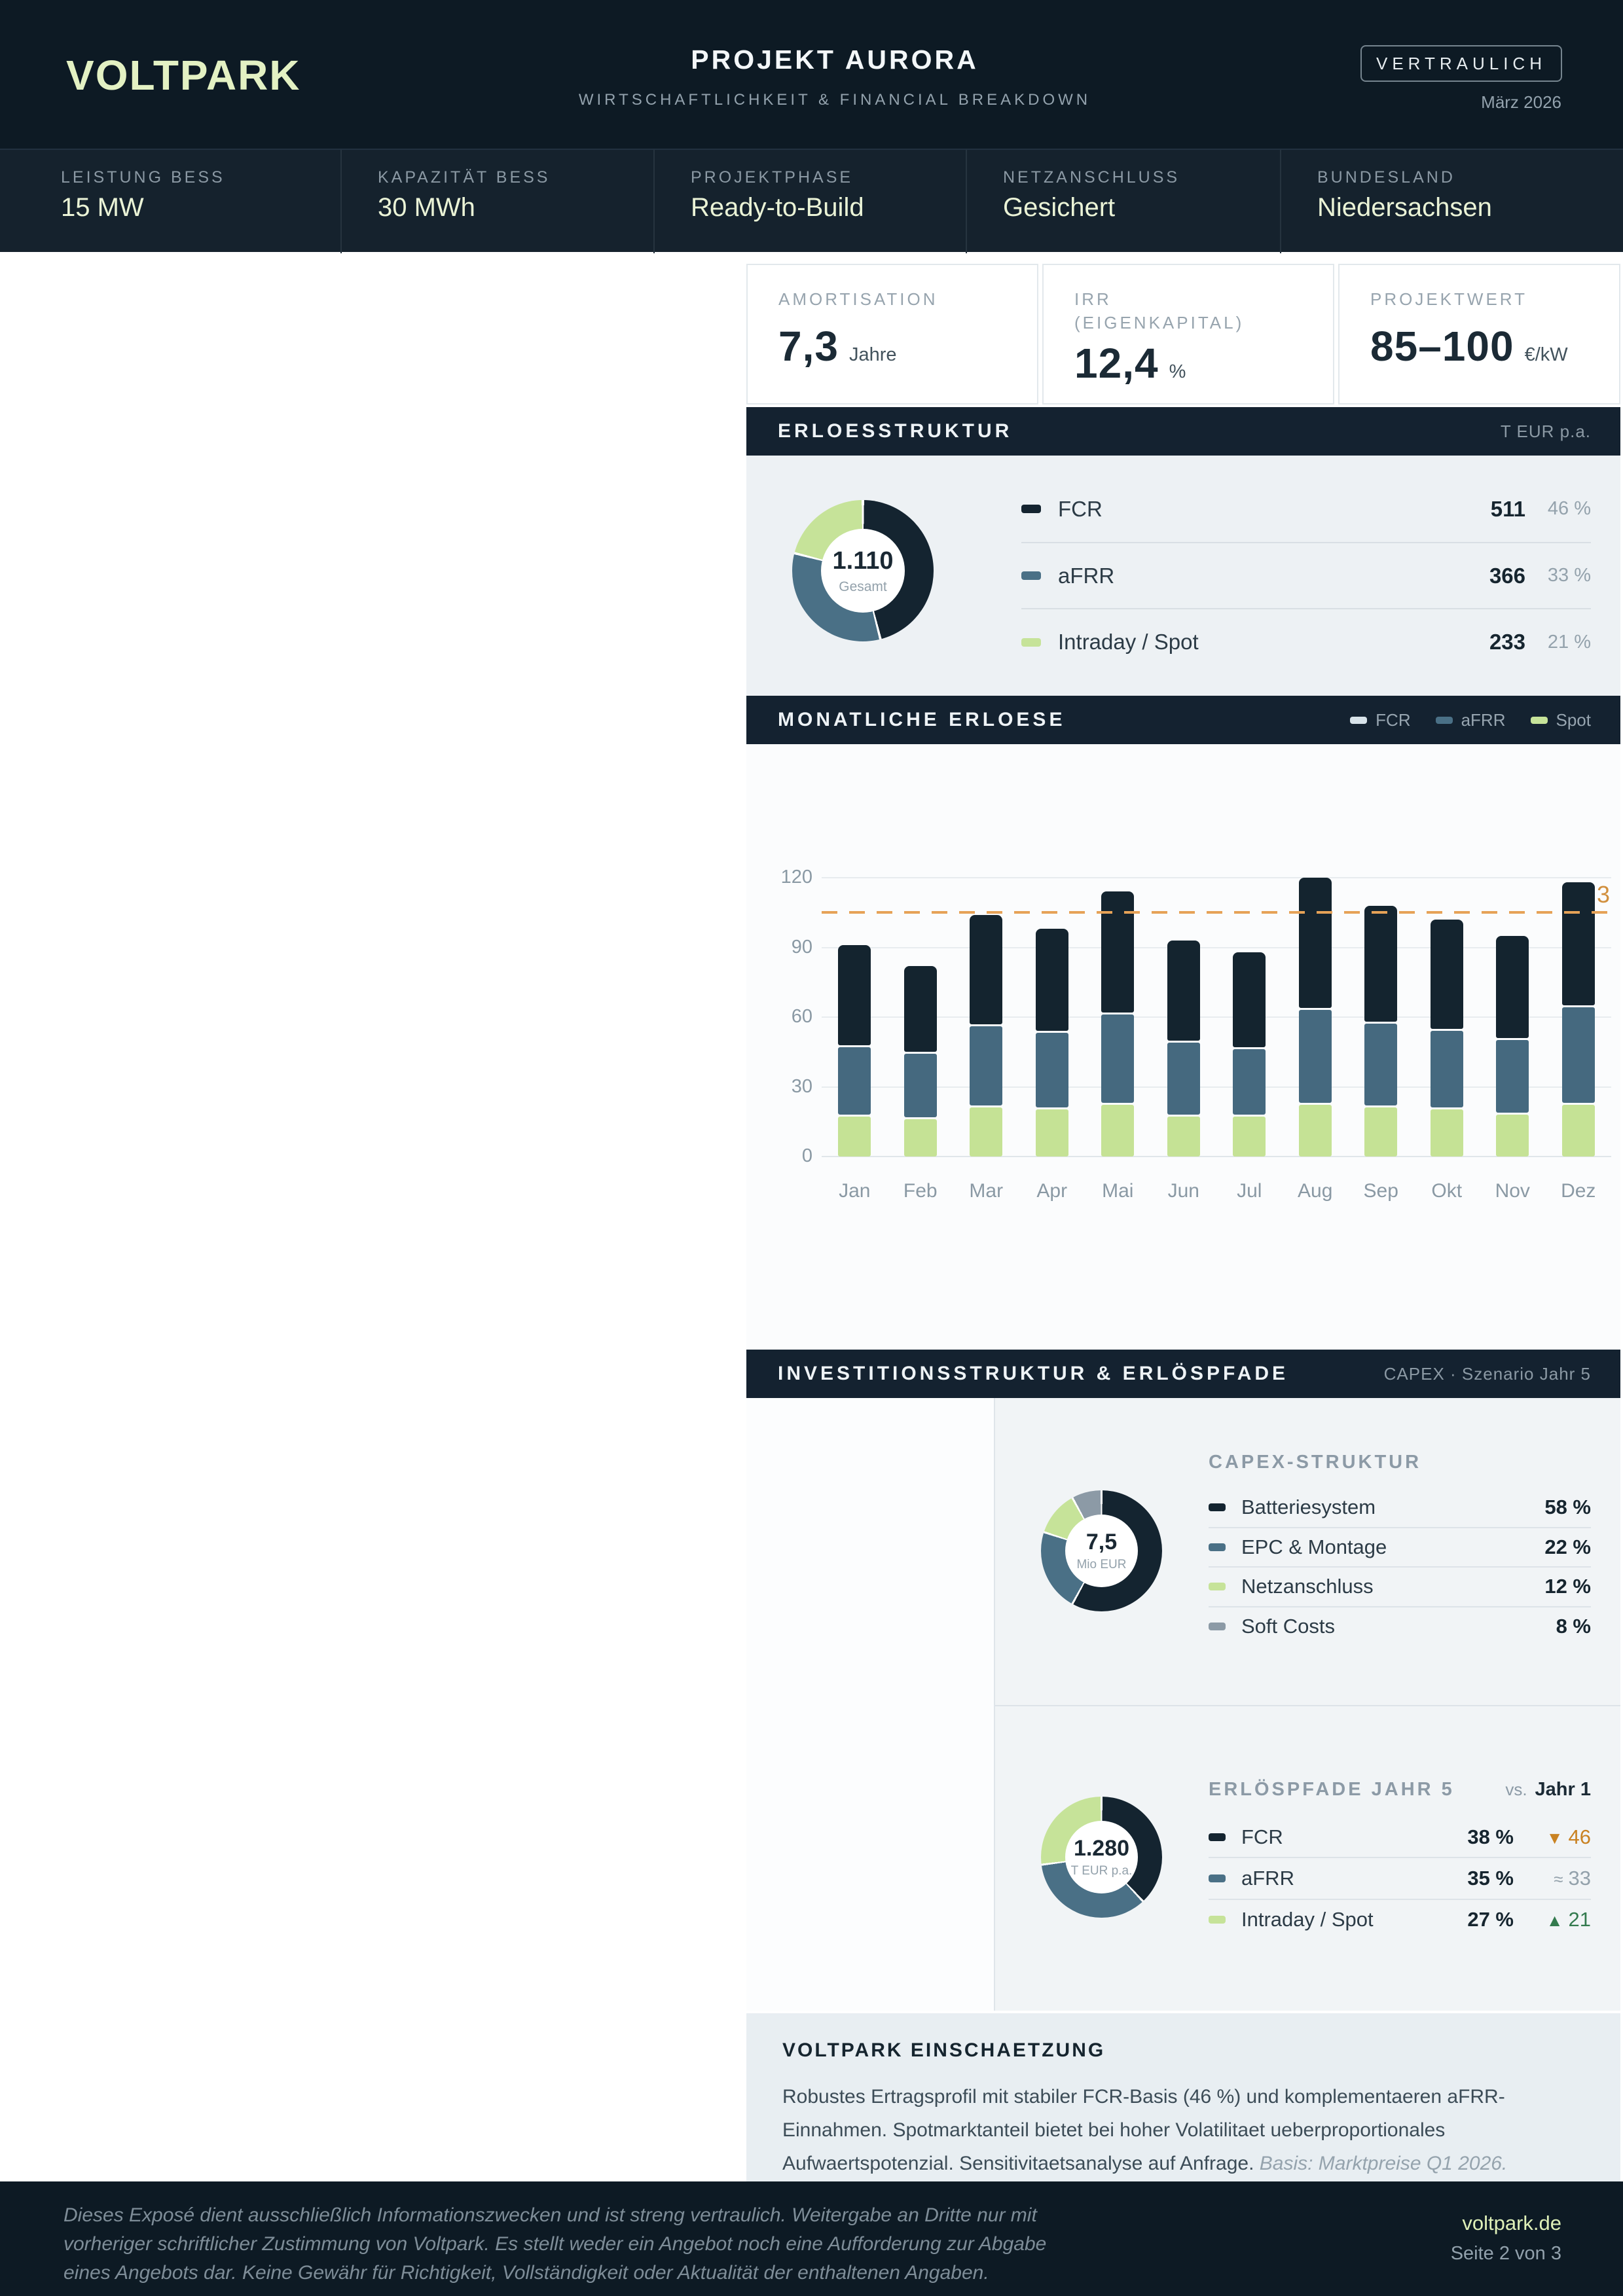 This screenshot has width=1623, height=2296. Describe the element at coordinates (1400, 1586) in the screenshot. I see `list-item: Netzanschluss 12 %` at that location.